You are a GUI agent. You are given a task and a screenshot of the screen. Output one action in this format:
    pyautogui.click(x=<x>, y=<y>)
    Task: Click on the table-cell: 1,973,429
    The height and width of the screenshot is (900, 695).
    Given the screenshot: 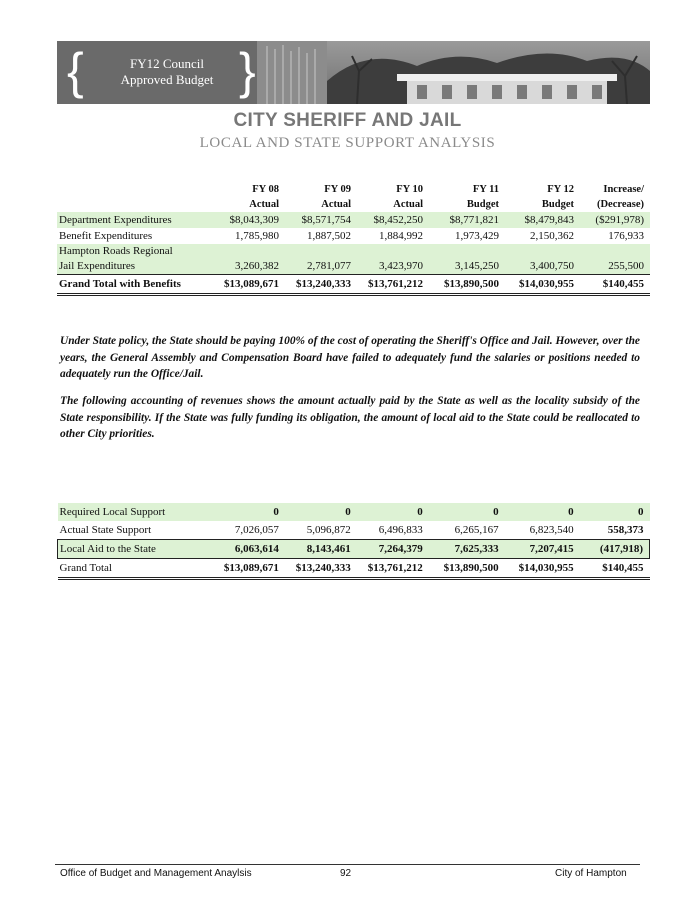 What is the action you would take?
    pyautogui.click(x=477, y=236)
    